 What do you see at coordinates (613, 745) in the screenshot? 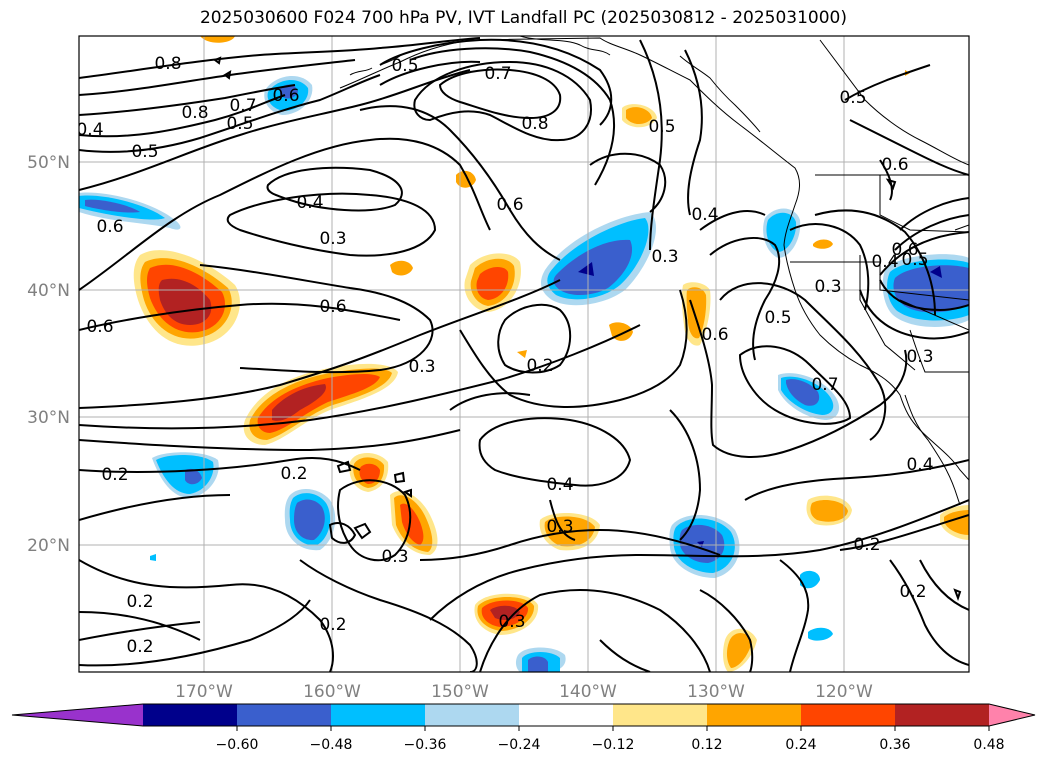
I see `colorbar-tick-label: −0.12` at bounding box center [613, 745].